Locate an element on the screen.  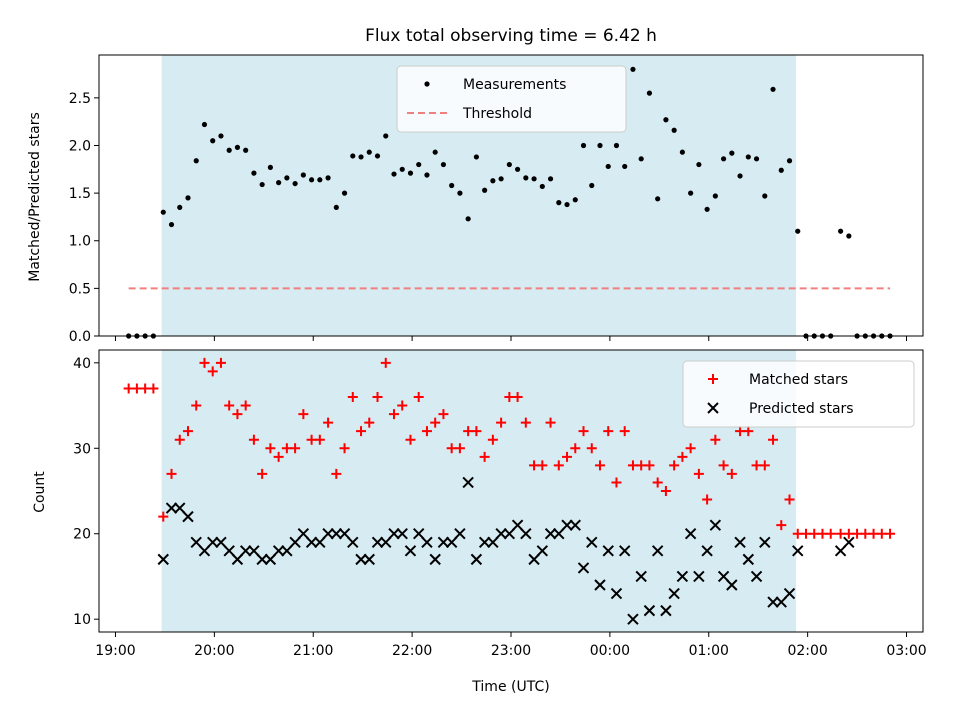
x-tick-label: 20:00 is located at coordinates (214, 651).